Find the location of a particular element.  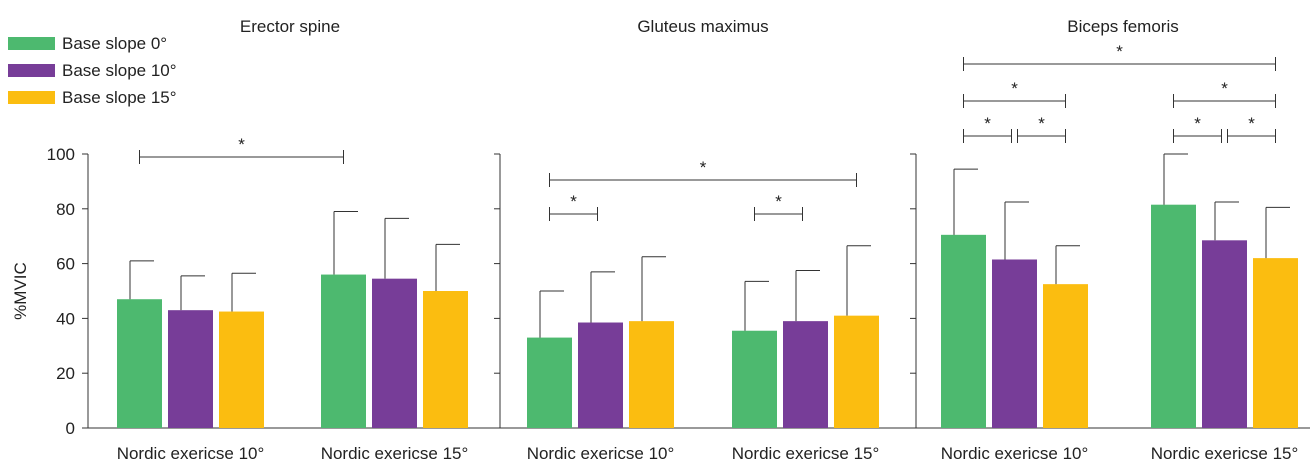

y-tick-label: 60 is located at coordinates (65, 264).